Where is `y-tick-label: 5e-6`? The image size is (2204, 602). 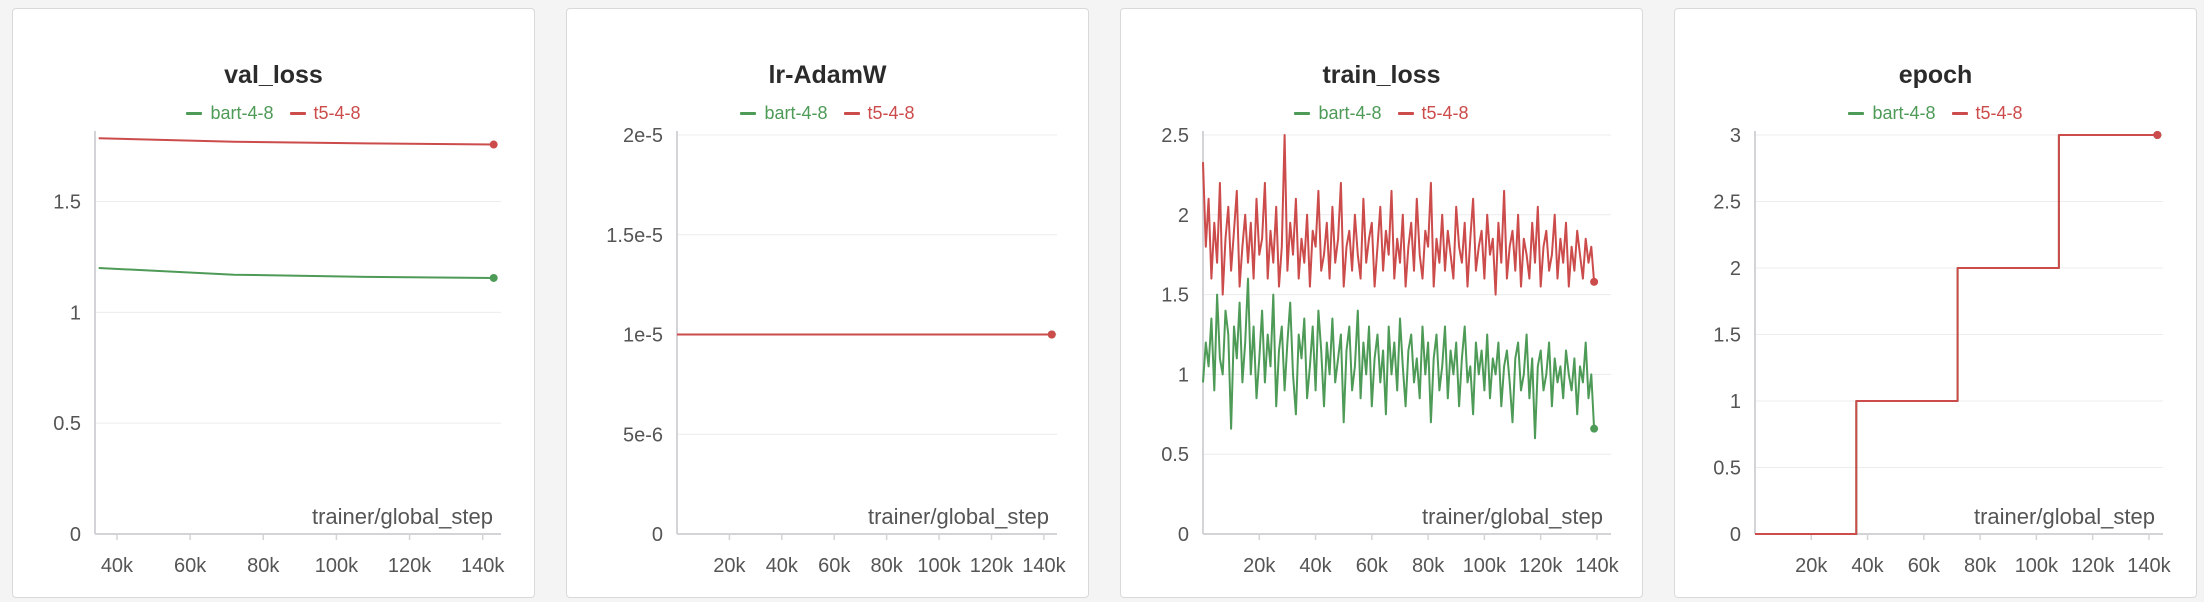
y-tick-label: 5e-6 is located at coordinates (643, 435).